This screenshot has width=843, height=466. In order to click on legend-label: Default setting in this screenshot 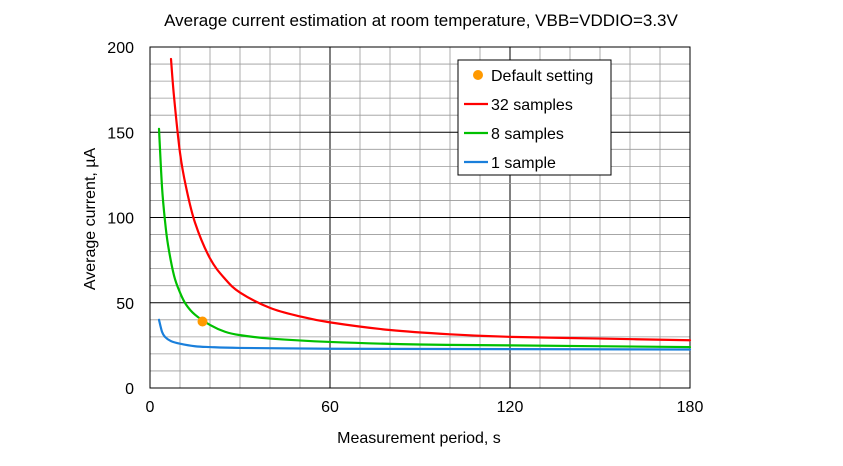, I will do `click(542, 76)`.